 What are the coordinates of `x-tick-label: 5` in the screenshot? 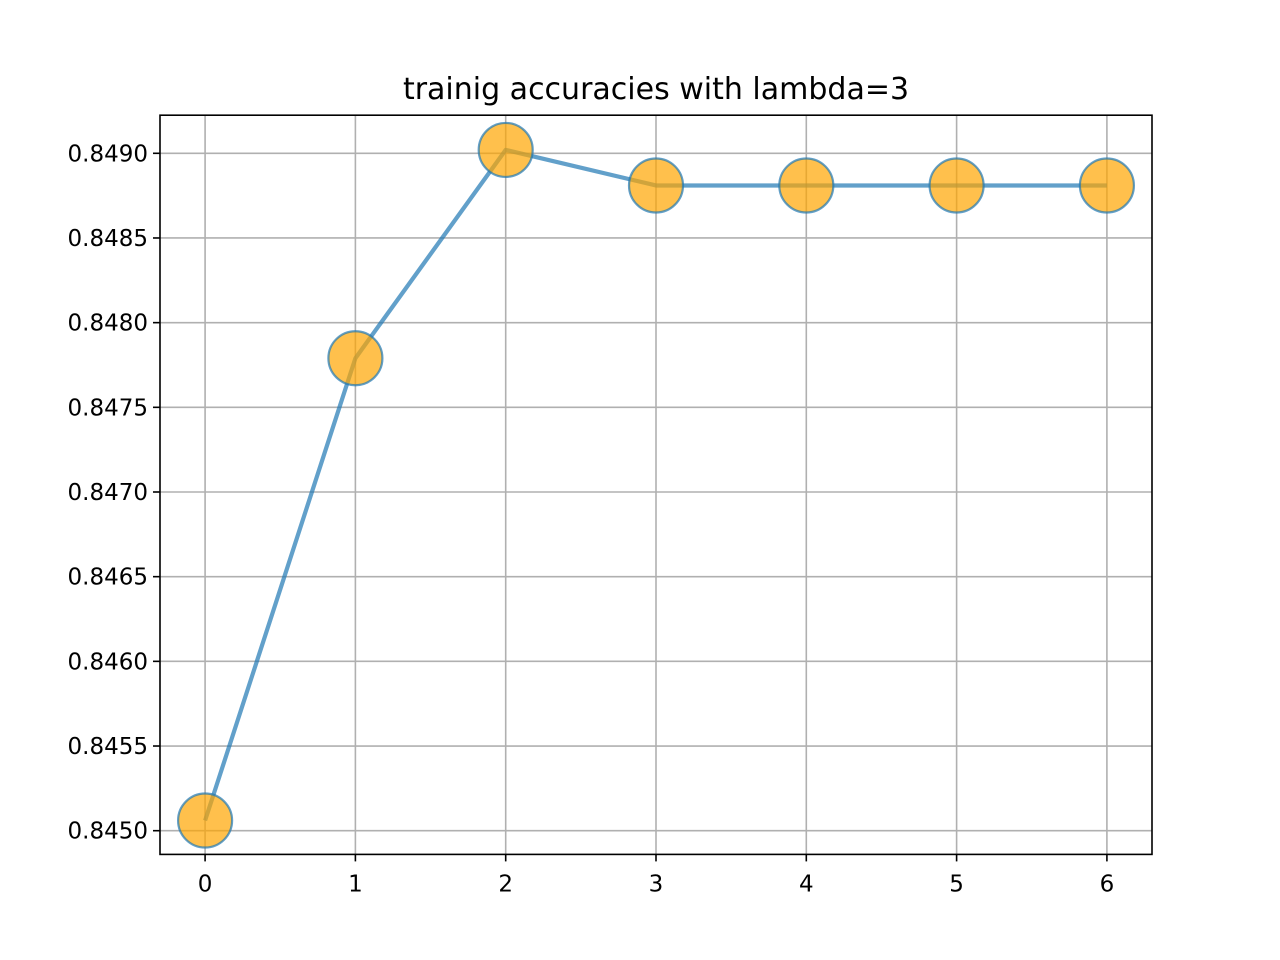 It's located at (956, 884).